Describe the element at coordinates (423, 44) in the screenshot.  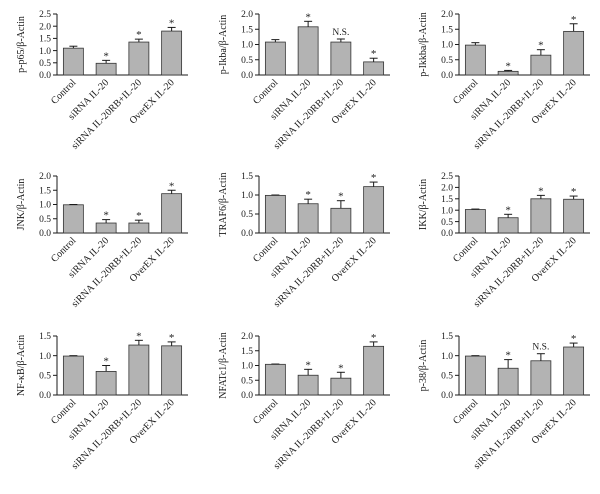
I see `y-axis-label: p-Ikkba/β-Actin` at that location.